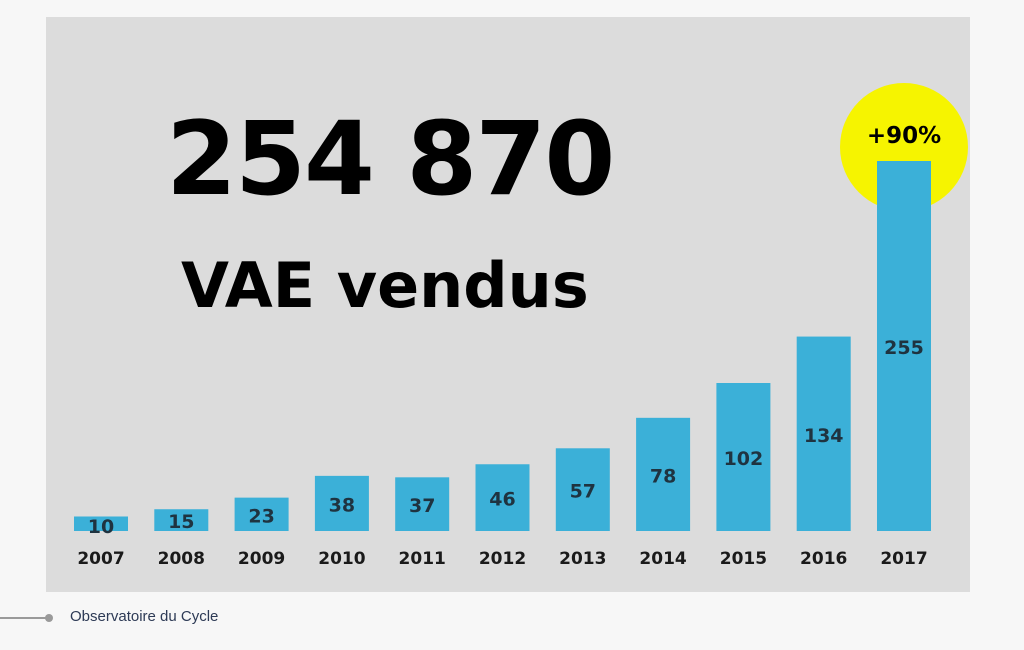 This screenshot has width=1024, height=650. Describe the element at coordinates (903, 559) in the screenshot. I see `tick-label-2017: 2017` at that location.